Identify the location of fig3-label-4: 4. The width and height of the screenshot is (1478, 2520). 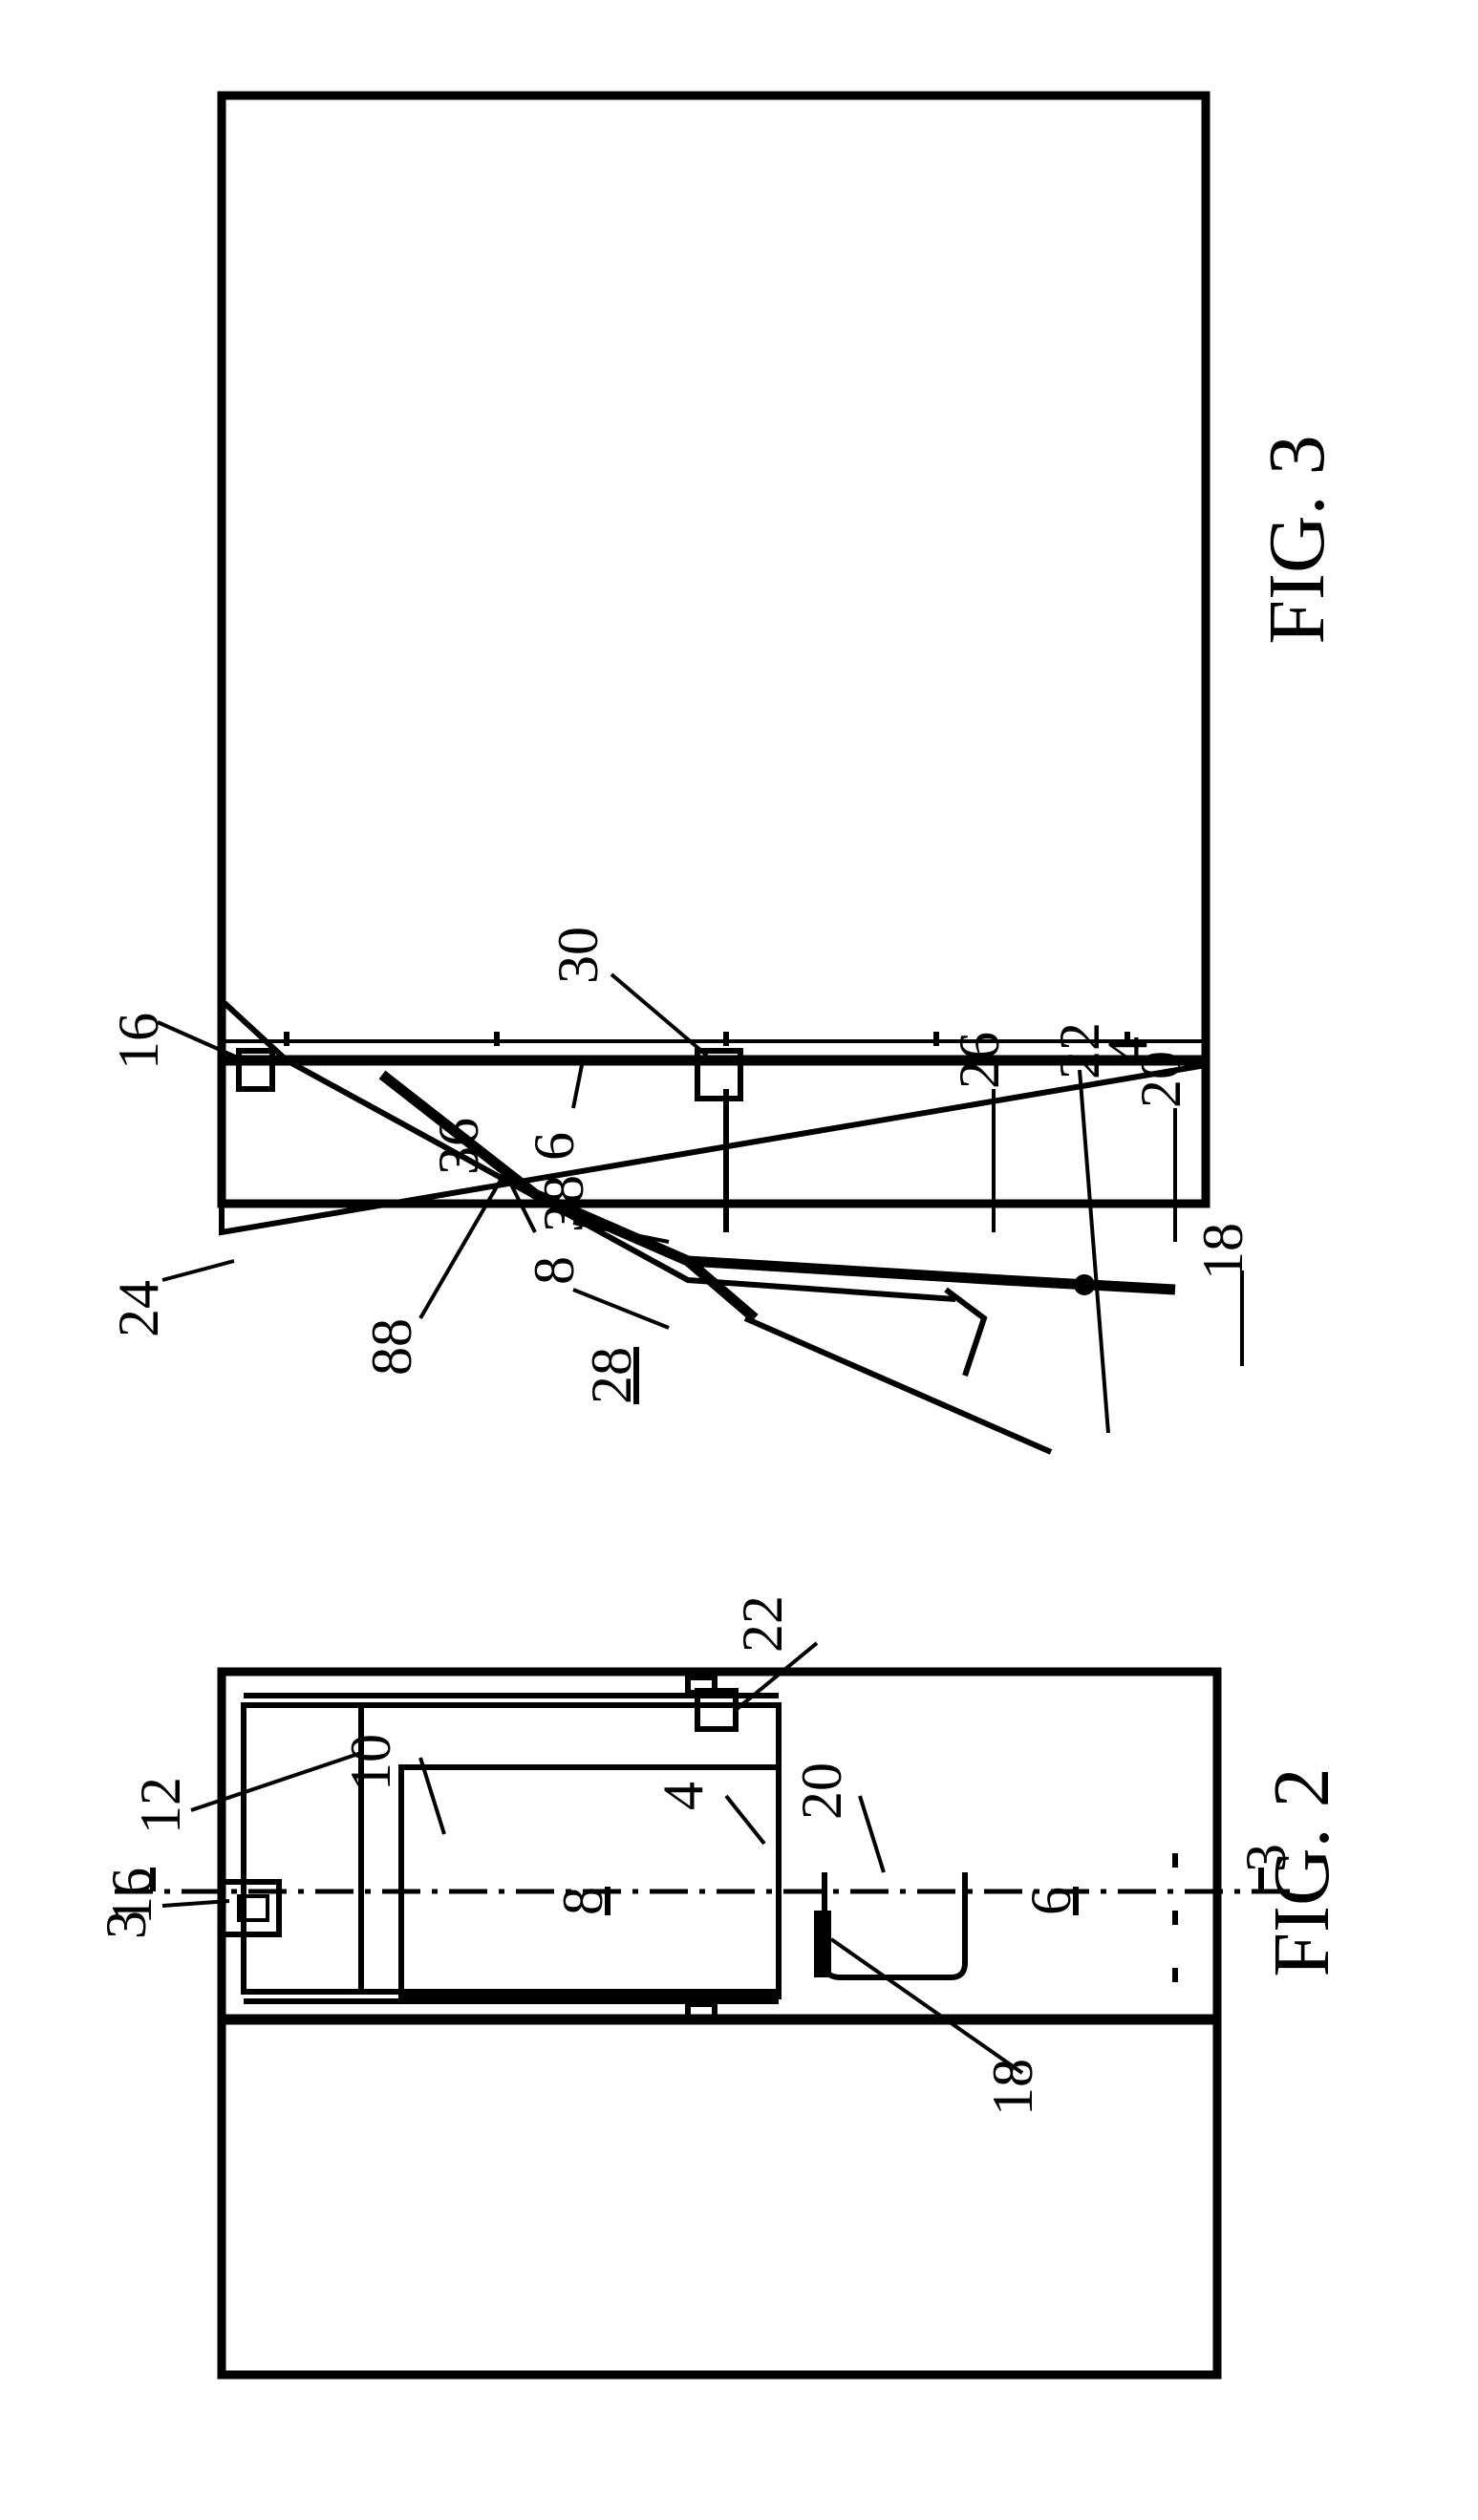
(1128, 1050).